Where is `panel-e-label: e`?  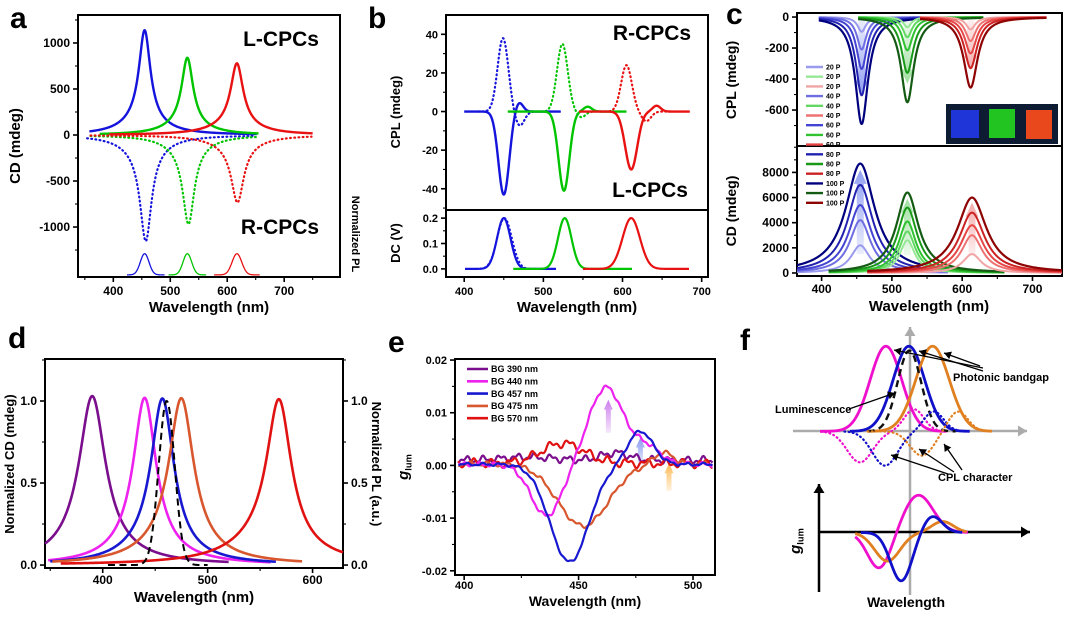
panel-e-label: e is located at coordinates (396, 342).